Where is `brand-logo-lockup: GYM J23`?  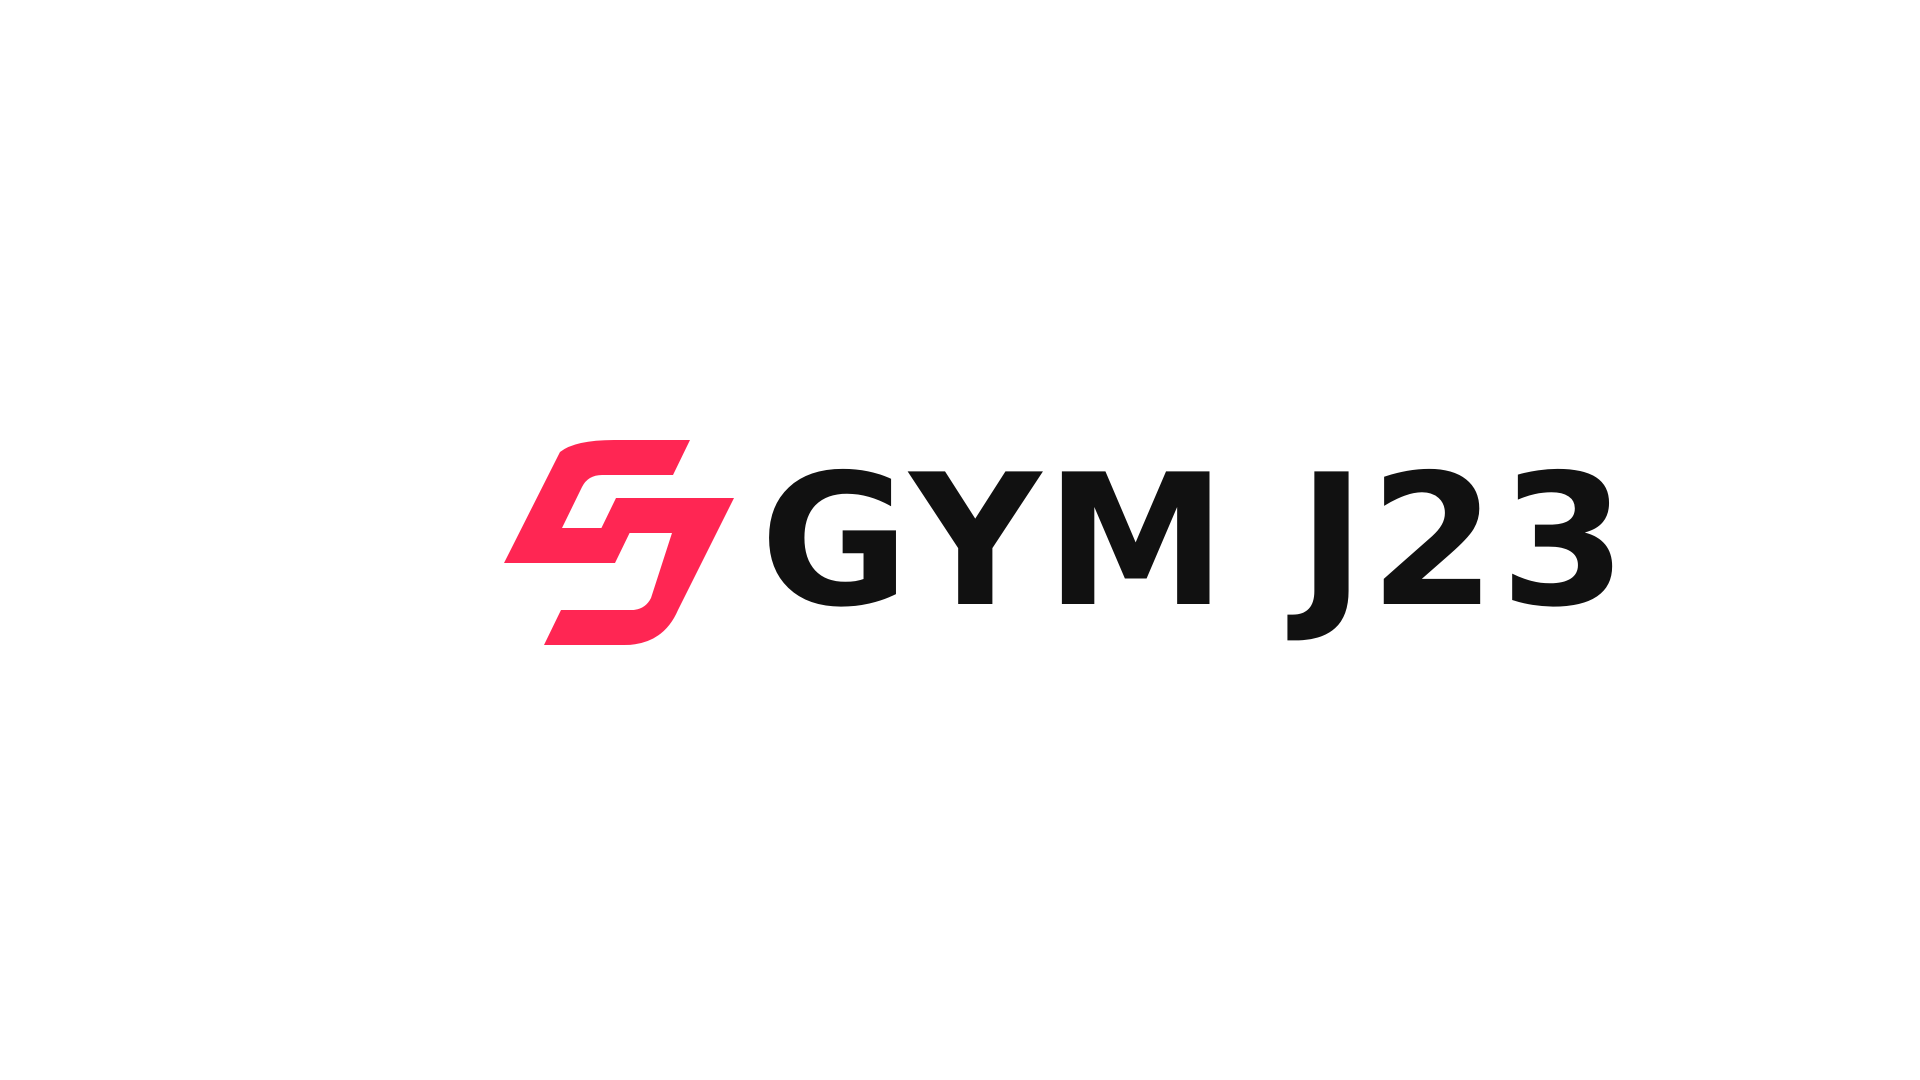
brand-logo-lockup: GYM J23 is located at coordinates (1067, 542).